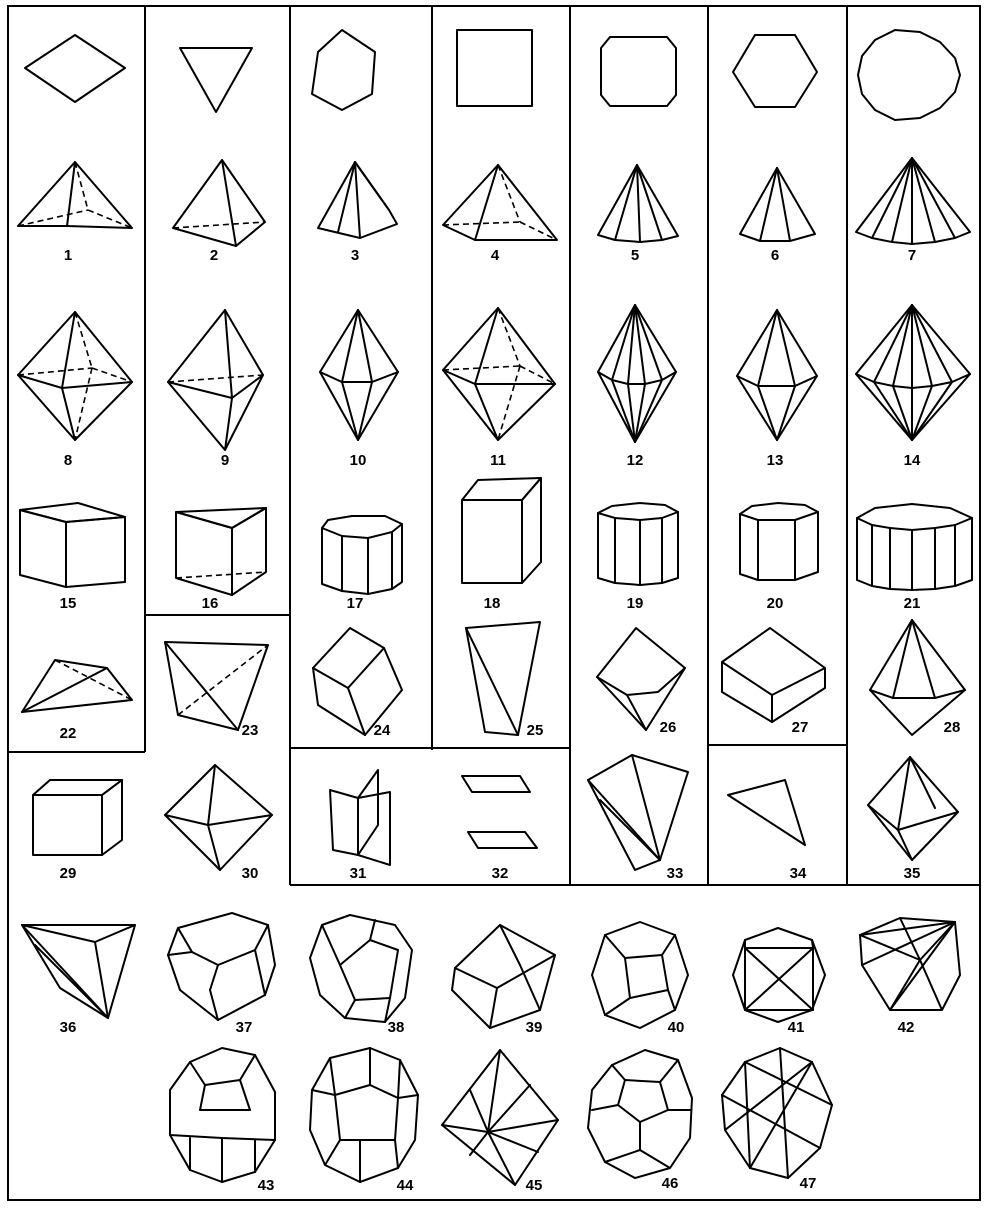 The image size is (990, 1209). I want to click on crystal-label-42: 42, so click(906, 1027).